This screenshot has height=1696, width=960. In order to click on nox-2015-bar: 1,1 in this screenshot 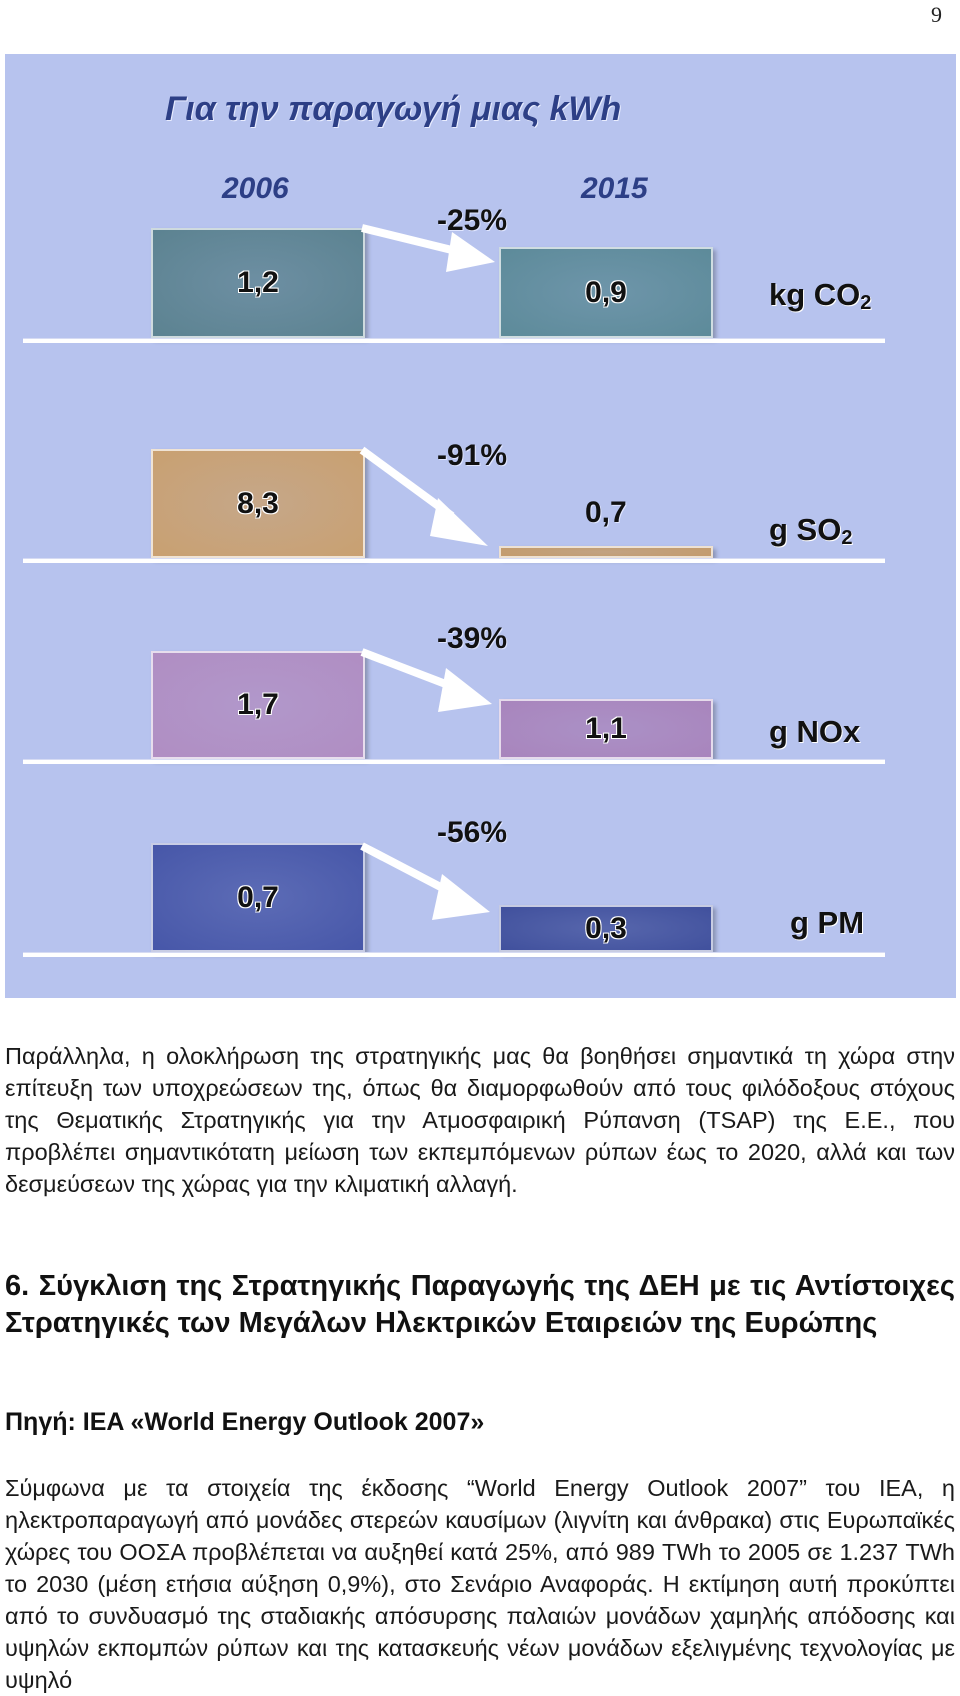, I will do `click(606, 729)`.